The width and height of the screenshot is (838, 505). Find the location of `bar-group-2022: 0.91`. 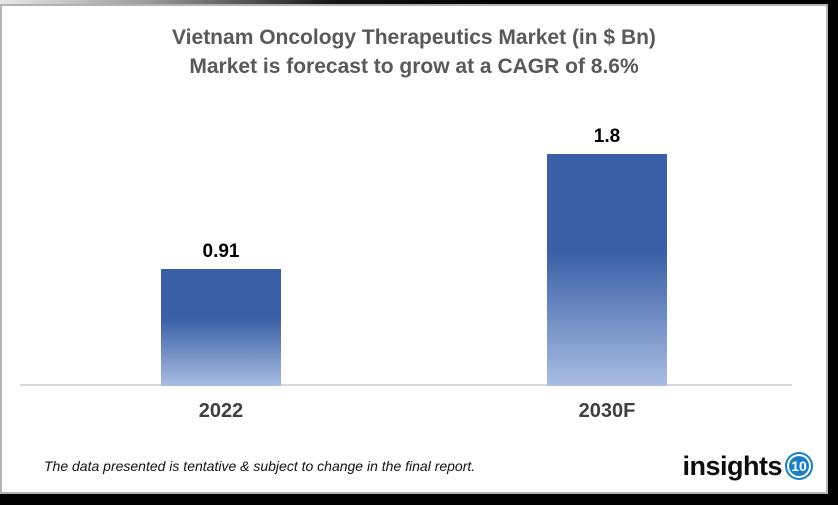

bar-group-2022: 0.91 is located at coordinates (221, 313).